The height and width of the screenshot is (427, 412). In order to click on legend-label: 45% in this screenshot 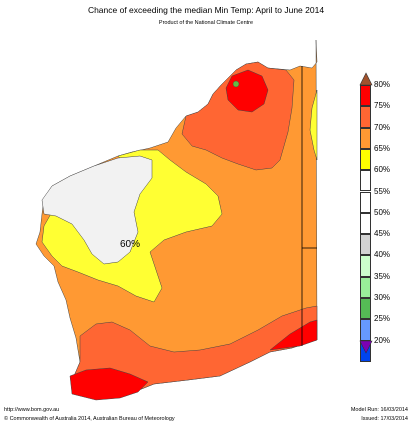, I will do `click(382, 234)`.